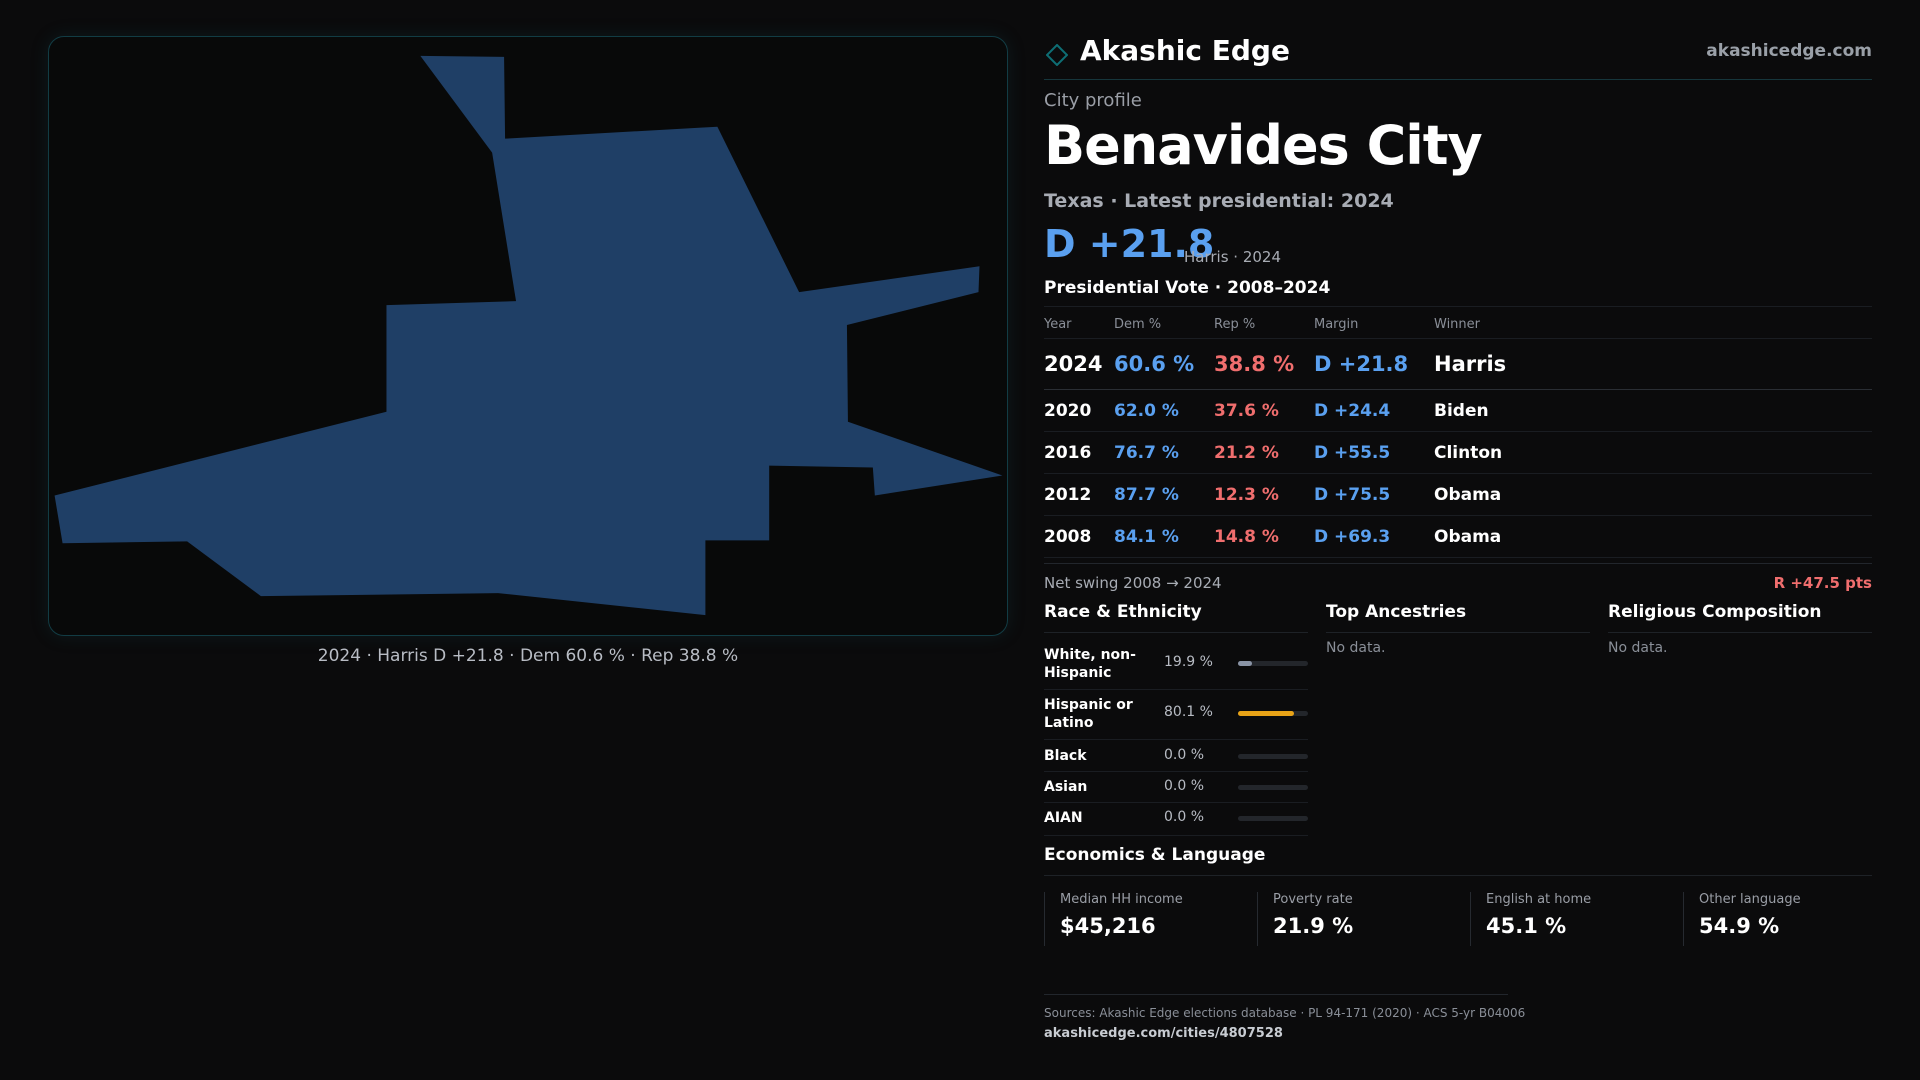 This screenshot has height=1080, width=1920. What do you see at coordinates (1539, 899) in the screenshot?
I see `econ-label: English at home` at bounding box center [1539, 899].